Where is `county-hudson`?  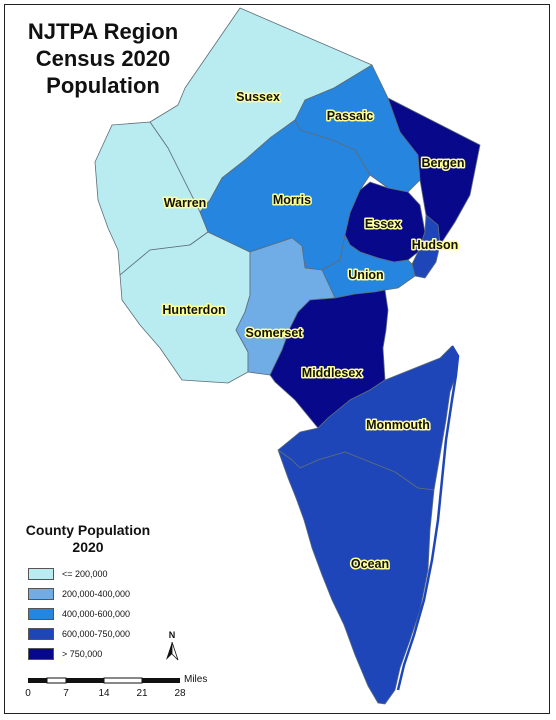 county-hudson is located at coordinates (426, 246).